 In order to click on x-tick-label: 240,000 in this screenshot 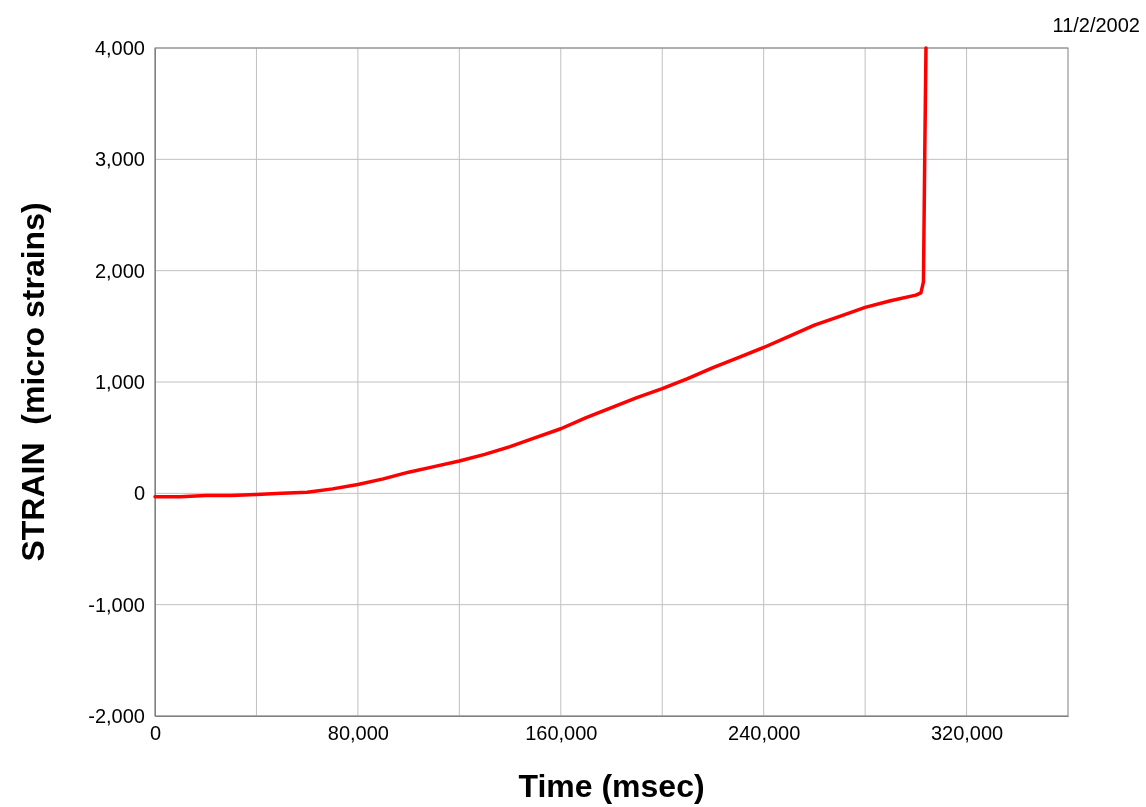, I will do `click(764, 733)`.